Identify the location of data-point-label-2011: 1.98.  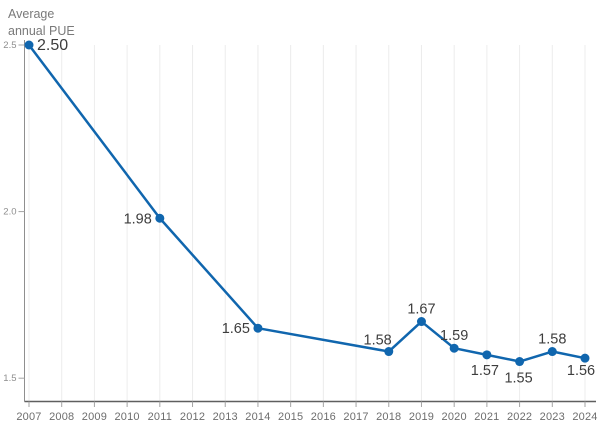
(138, 219).